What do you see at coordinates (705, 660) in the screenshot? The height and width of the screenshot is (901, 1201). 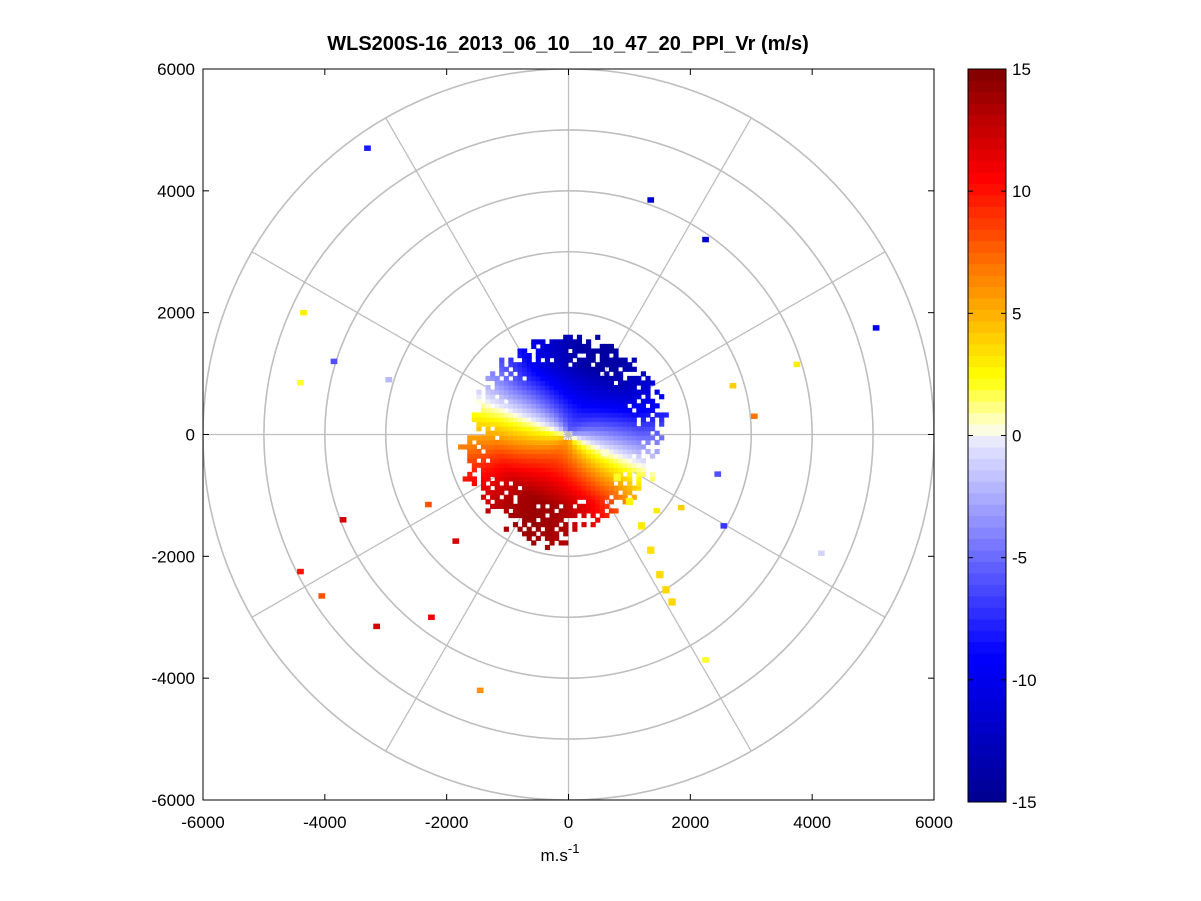 I see `return-point` at bounding box center [705, 660].